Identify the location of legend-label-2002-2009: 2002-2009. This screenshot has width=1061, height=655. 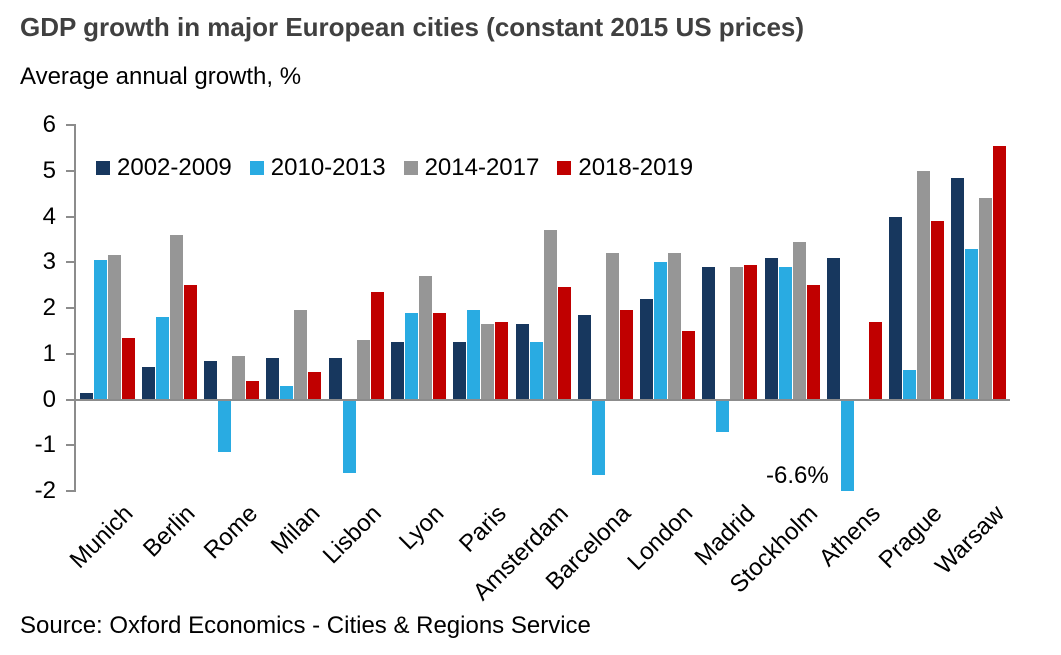
(174, 167).